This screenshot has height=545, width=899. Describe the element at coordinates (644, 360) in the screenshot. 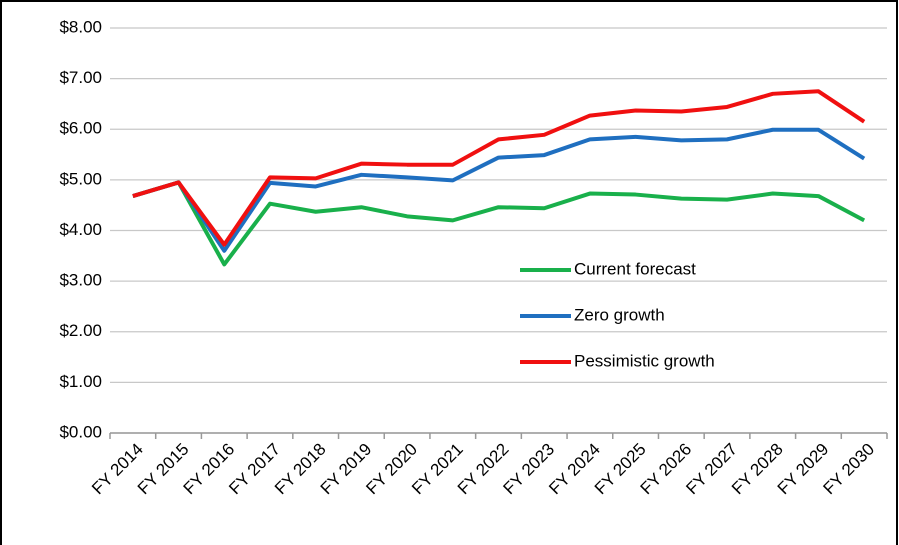

I see `legend-label: Pessimistic growth` at that location.